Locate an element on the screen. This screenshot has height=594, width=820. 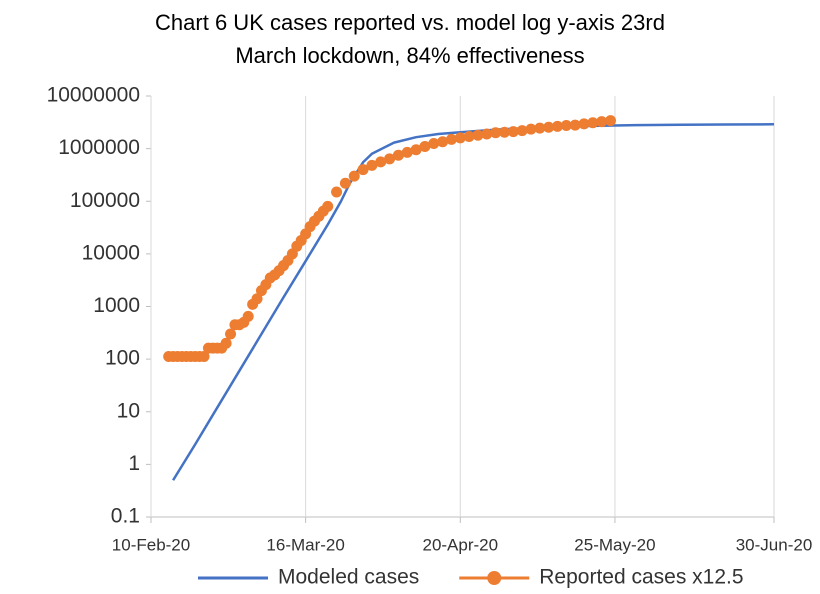
legend-label: Reported cases x12.5 is located at coordinates (641, 577).